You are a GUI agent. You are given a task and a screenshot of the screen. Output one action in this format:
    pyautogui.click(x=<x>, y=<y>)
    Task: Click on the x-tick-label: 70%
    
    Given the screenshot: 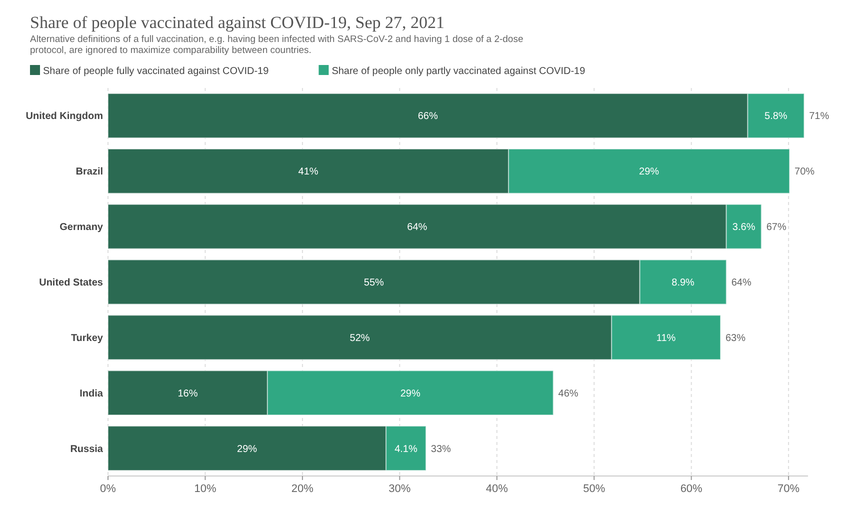 What is the action you would take?
    pyautogui.click(x=789, y=489)
    